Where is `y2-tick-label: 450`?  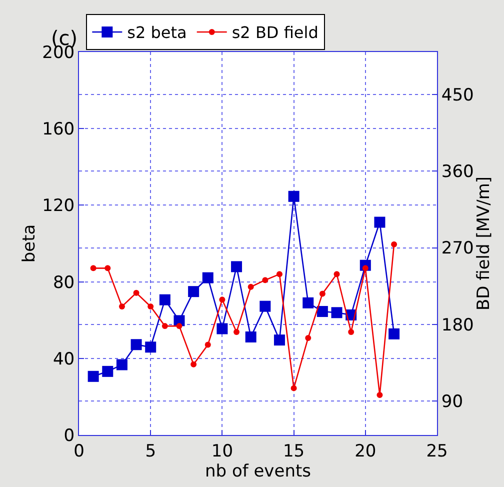
y2-tick-label: 450 is located at coordinates (457, 96).